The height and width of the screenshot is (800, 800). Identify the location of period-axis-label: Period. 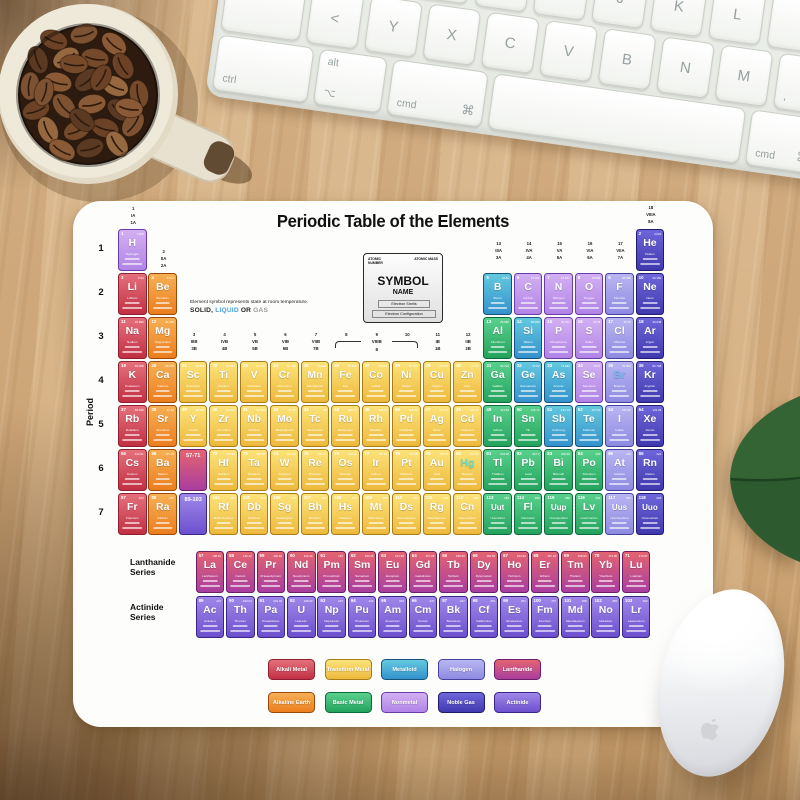
(90, 412).